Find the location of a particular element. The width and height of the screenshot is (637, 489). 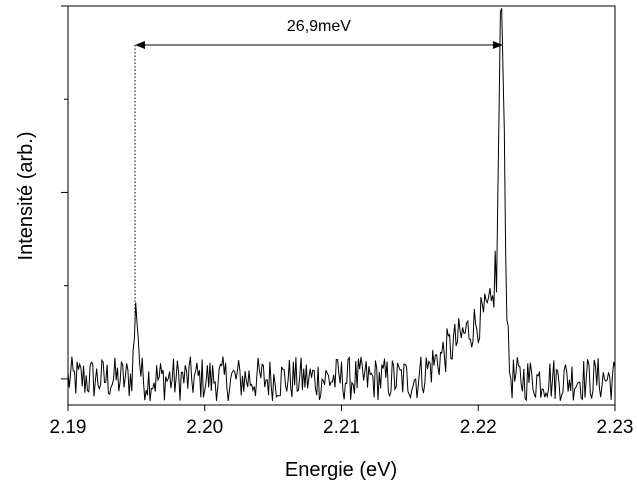

x-tick-label: 2.19 is located at coordinates (68, 427).